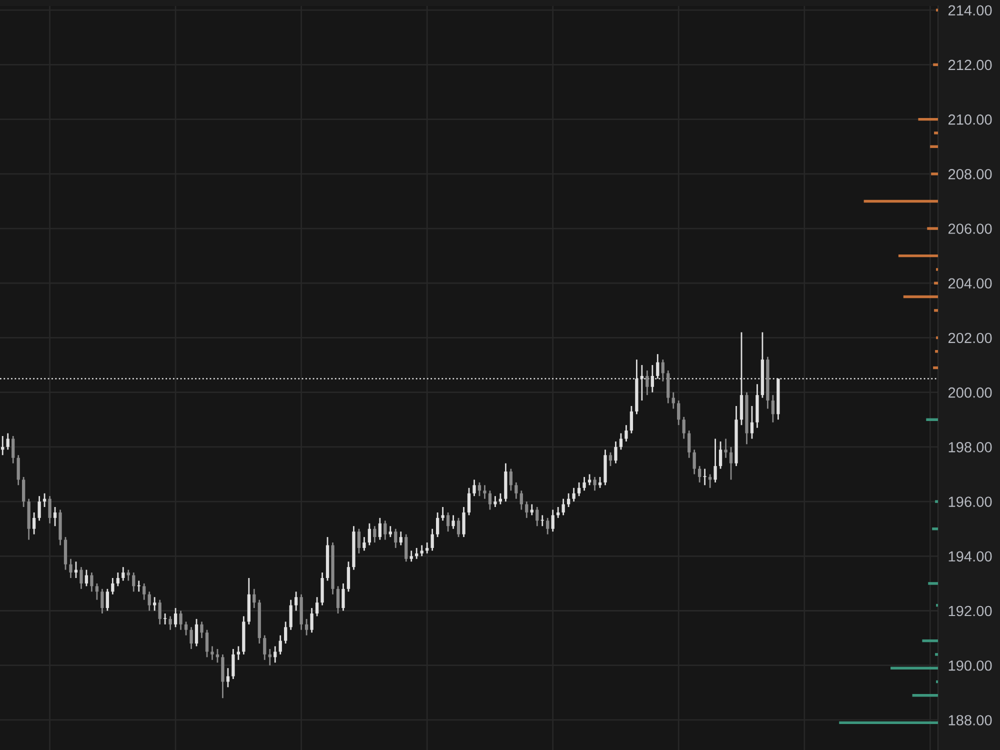 This screenshot has height=750, width=1000. I want to click on y-tick-label: 206.00, so click(970, 229).